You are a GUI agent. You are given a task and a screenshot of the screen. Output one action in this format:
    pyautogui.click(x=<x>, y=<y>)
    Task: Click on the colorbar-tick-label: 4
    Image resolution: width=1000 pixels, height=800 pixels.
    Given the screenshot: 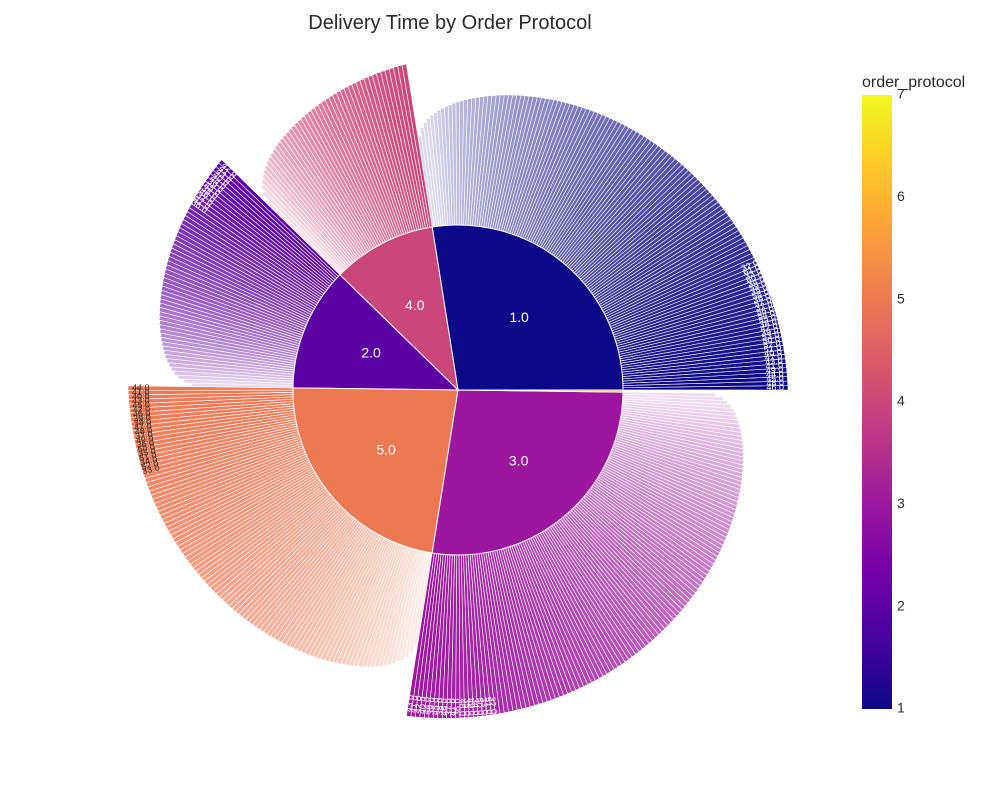 What is the action you would take?
    pyautogui.click(x=901, y=401)
    